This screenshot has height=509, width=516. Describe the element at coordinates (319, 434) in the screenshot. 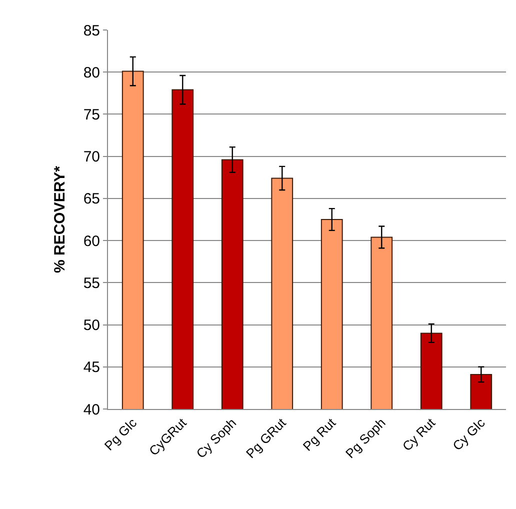

I see `x-tick-label: Pg Rut` at that location.